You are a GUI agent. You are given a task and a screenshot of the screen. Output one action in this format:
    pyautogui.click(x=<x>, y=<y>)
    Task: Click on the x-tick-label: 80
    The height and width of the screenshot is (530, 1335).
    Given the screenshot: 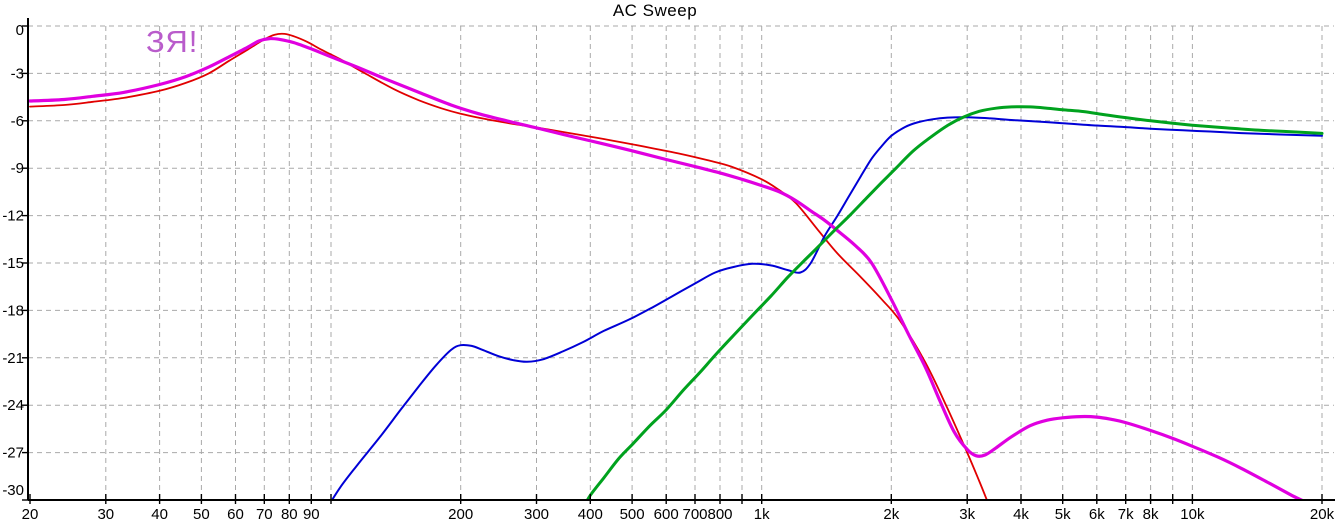 What is the action you would take?
    pyautogui.click(x=289, y=514)
    